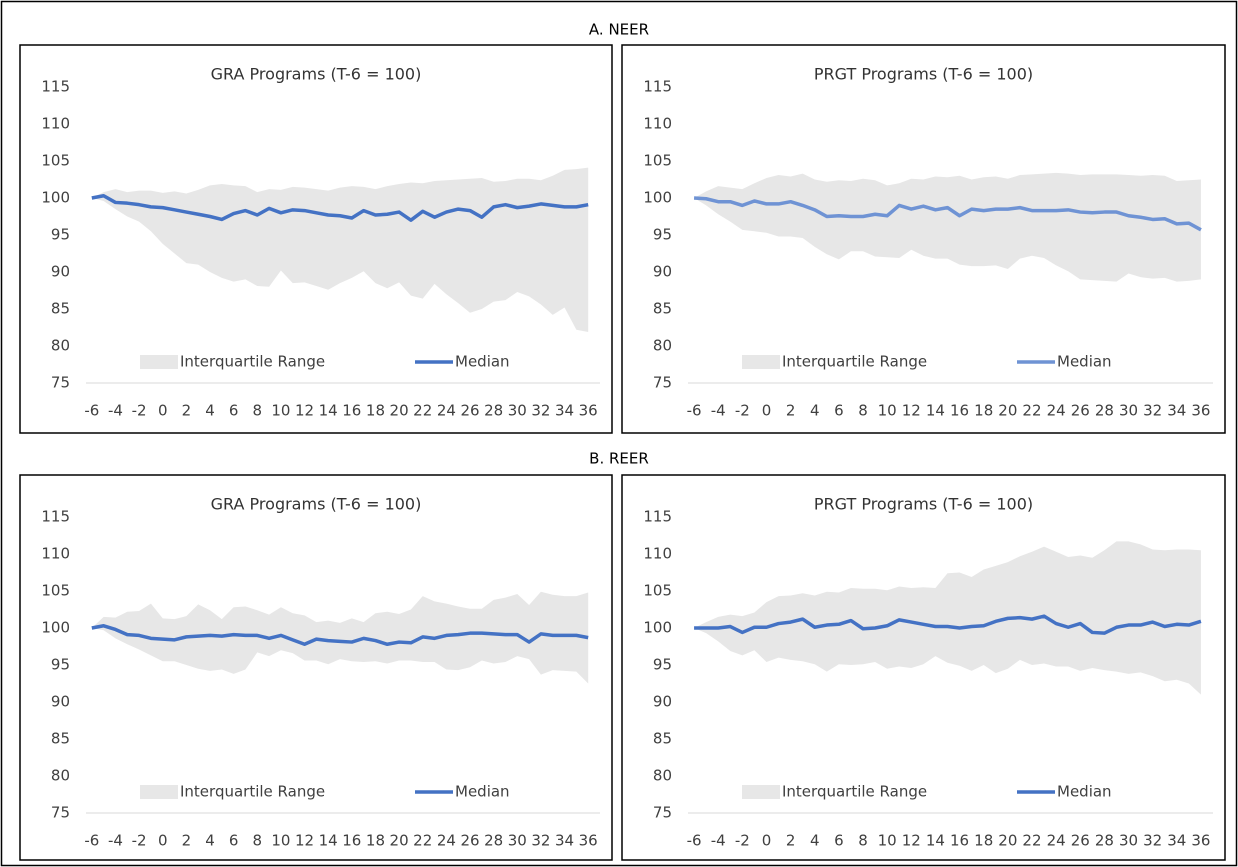 The width and height of the screenshot is (1238, 867). Describe the element at coordinates (60, 346) in the screenshot. I see `y-tick-label: 80` at that location.